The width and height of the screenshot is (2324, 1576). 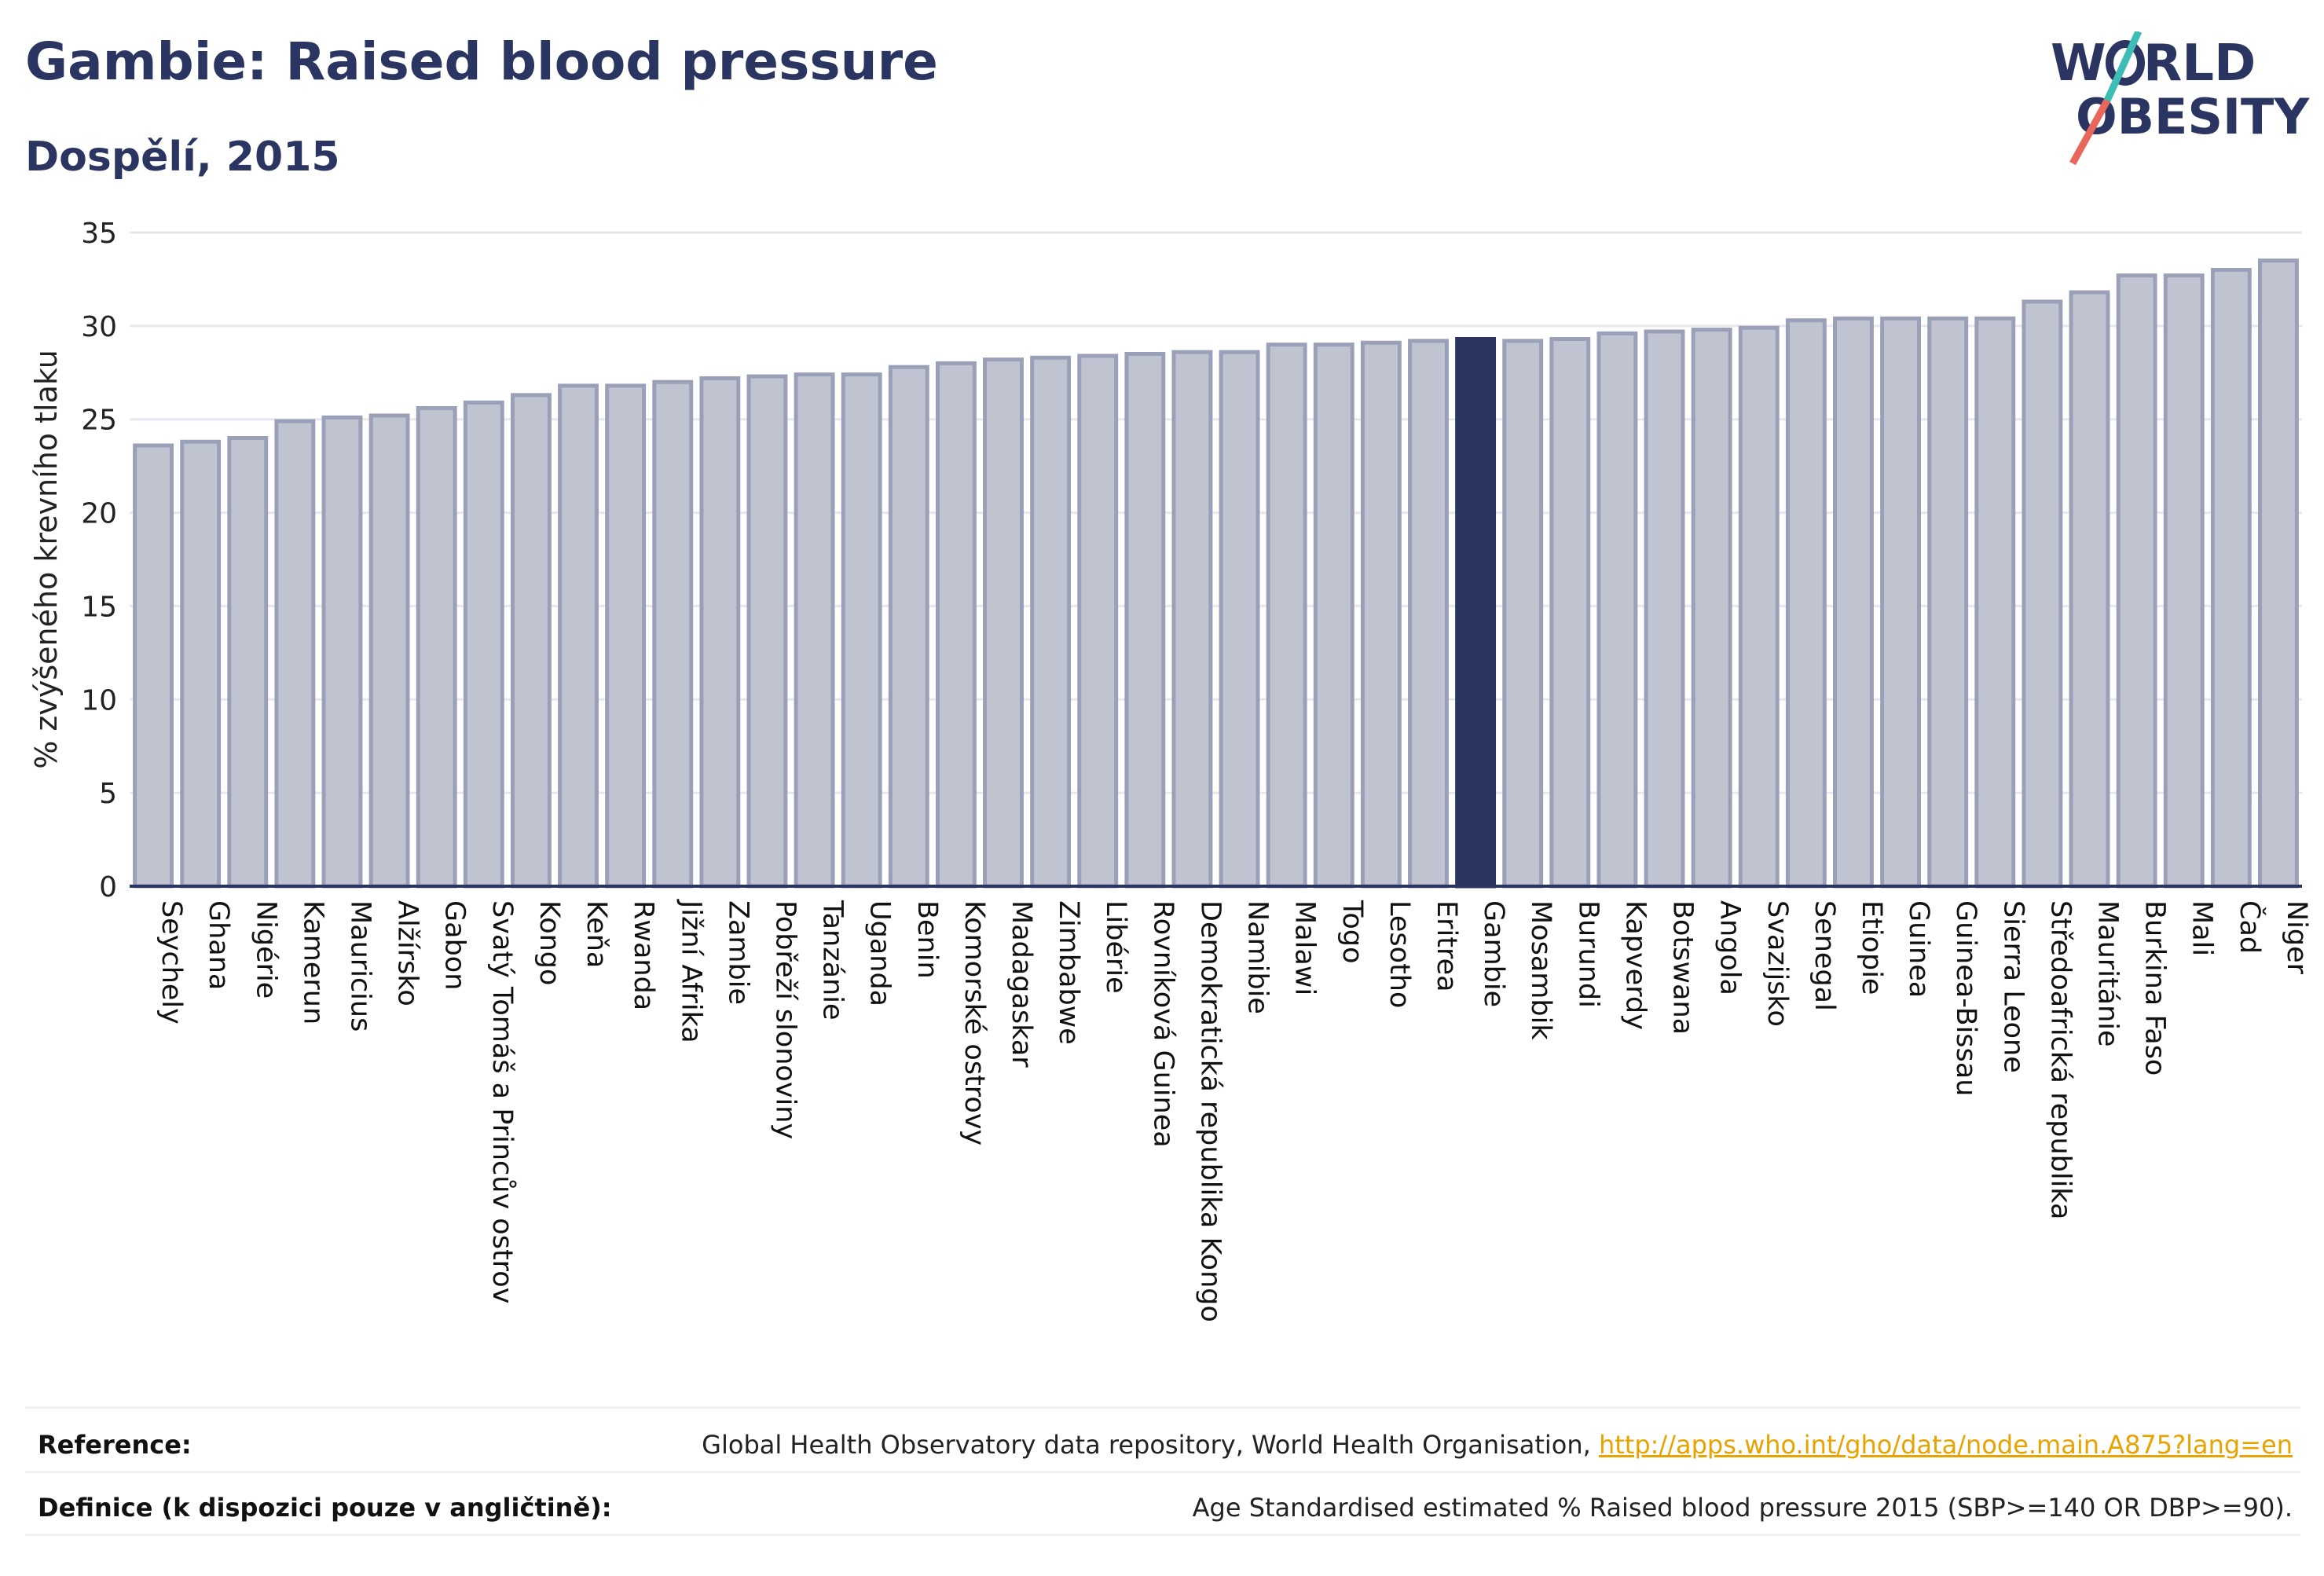 I want to click on logo-slash-coral, so click(x=2089, y=131).